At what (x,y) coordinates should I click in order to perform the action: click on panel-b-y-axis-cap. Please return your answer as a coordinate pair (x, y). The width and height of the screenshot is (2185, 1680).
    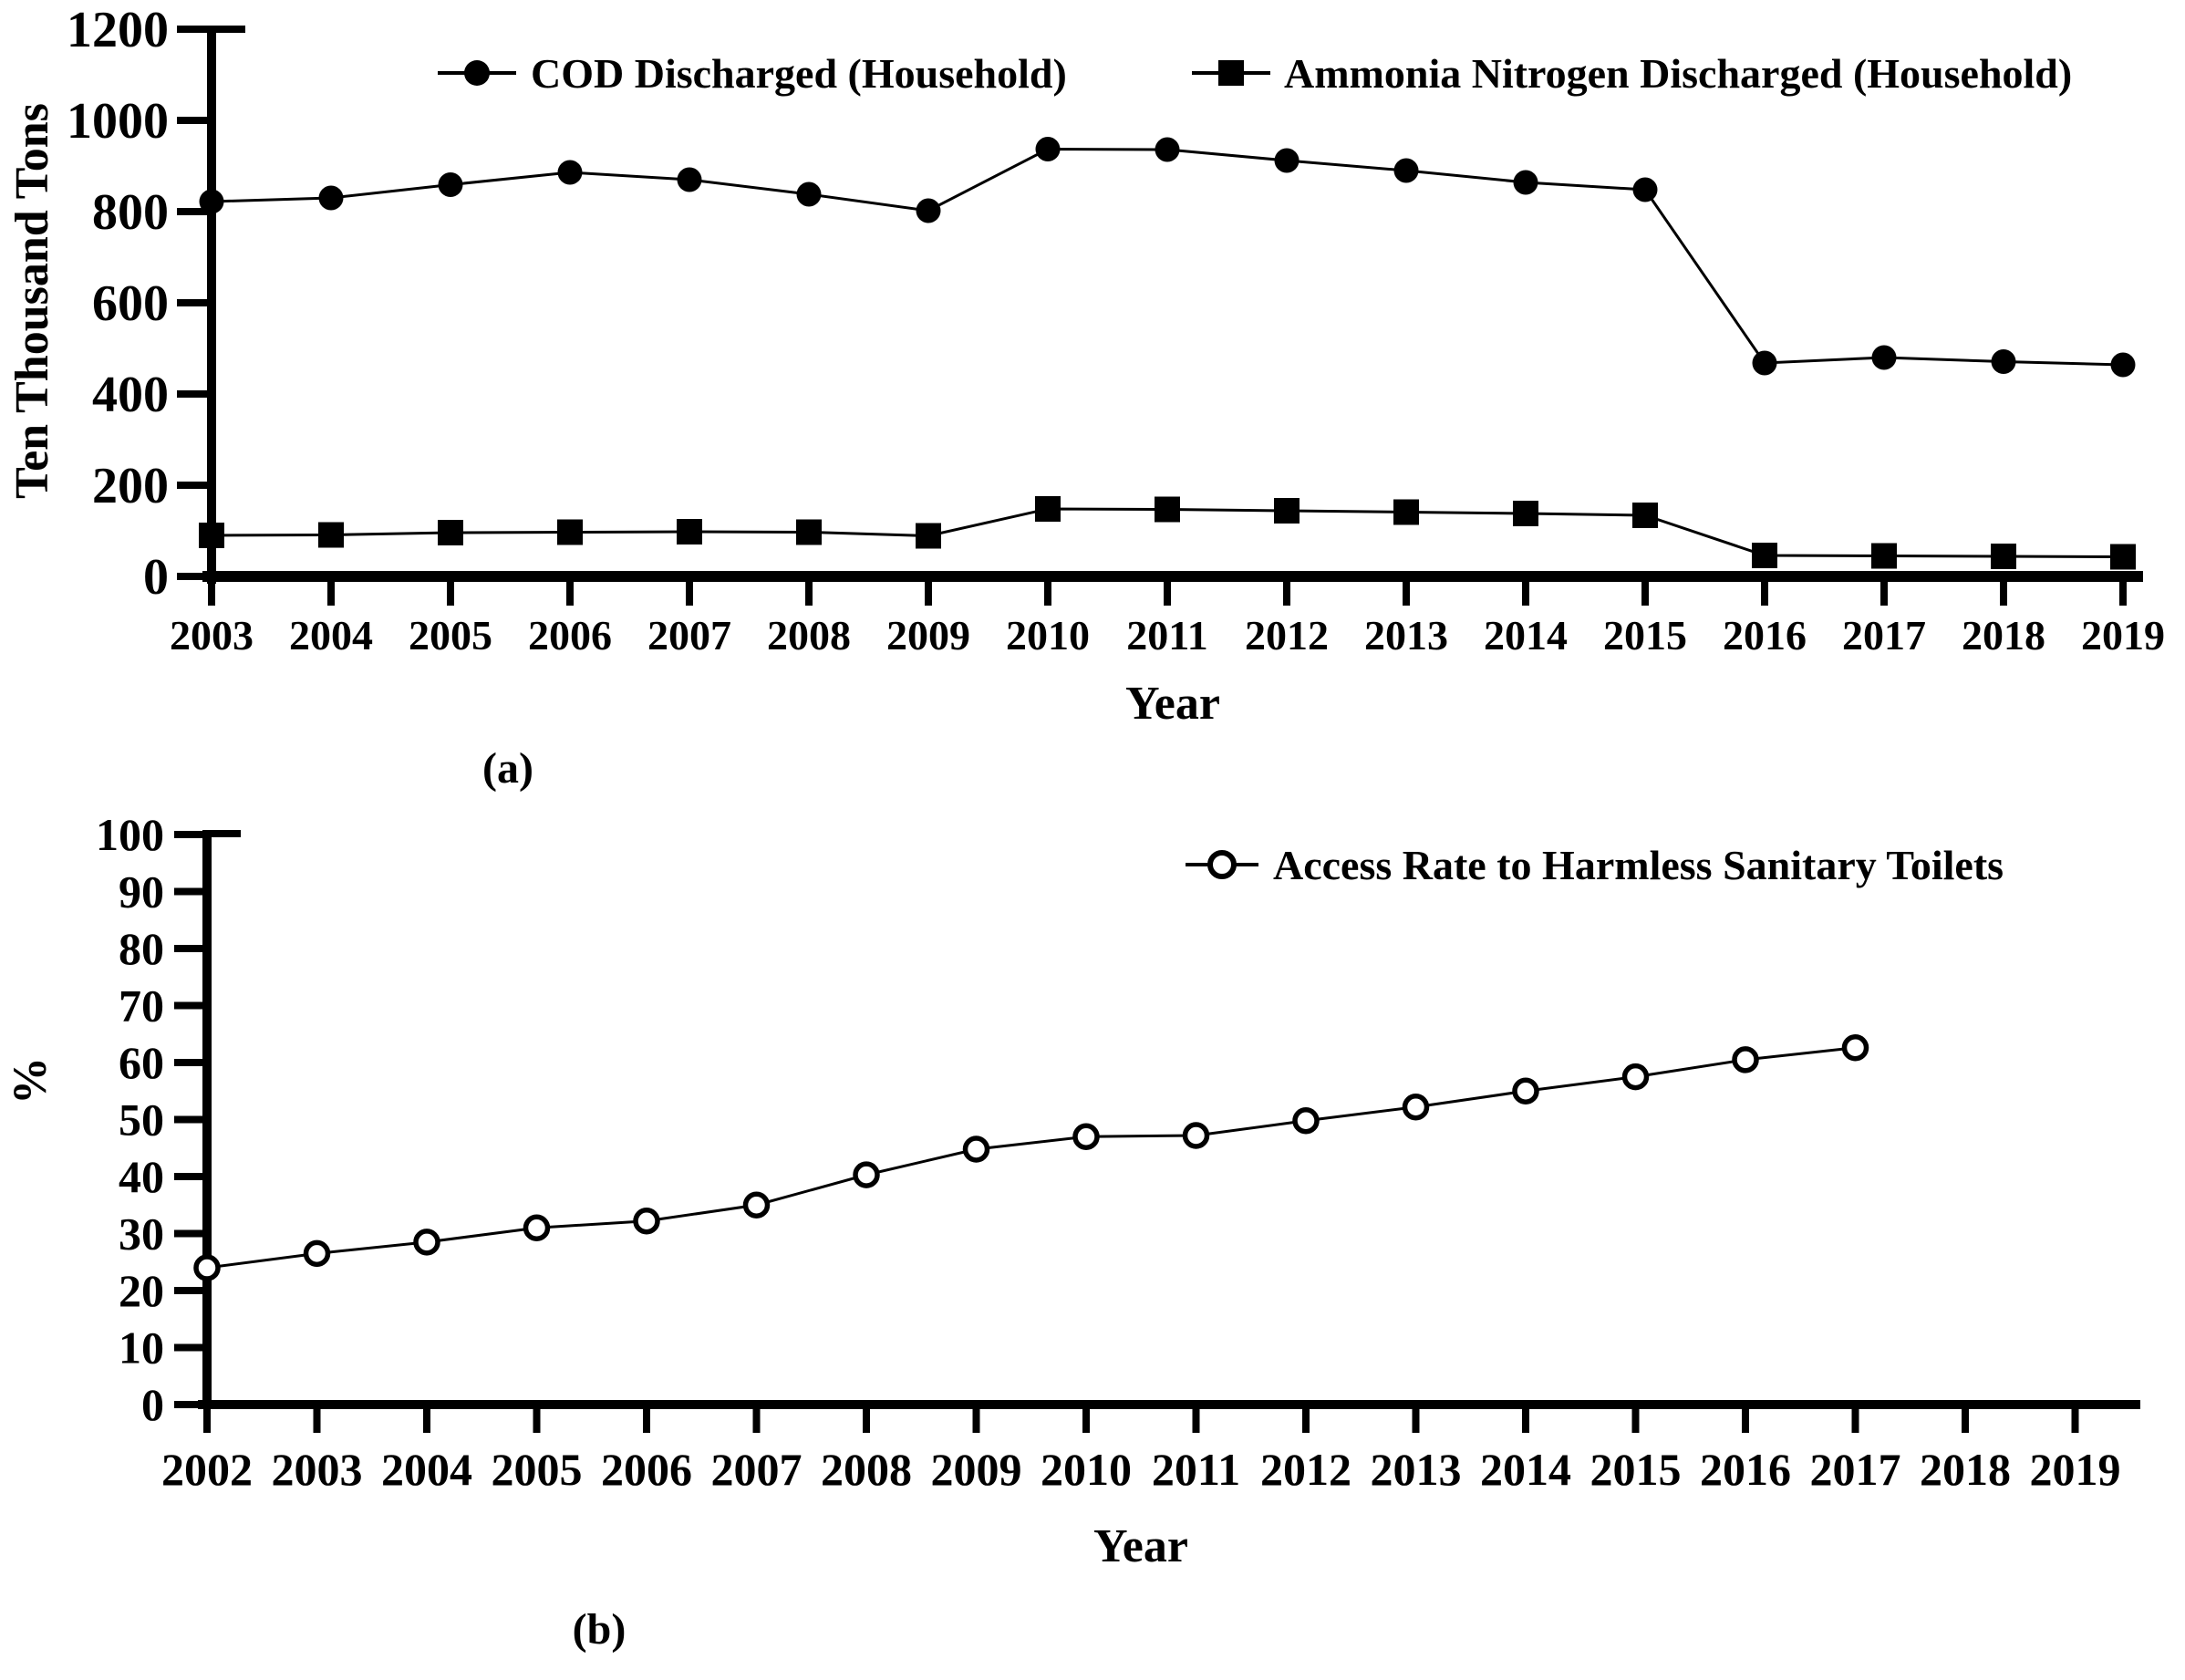
    Looking at the image, I should click on (226, 834).